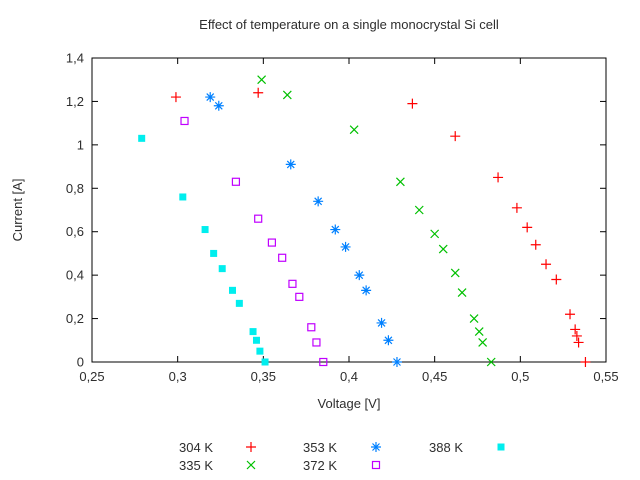 This screenshot has width=640, height=480. I want to click on y-tick-label: 1, so click(80, 144).